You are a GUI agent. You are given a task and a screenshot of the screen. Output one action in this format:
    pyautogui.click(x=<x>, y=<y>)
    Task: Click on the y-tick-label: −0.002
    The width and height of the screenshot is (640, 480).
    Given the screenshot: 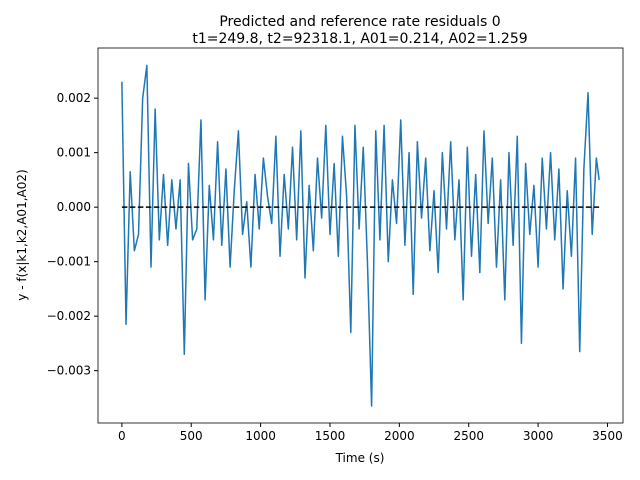 What is the action you would take?
    pyautogui.click(x=69, y=316)
    